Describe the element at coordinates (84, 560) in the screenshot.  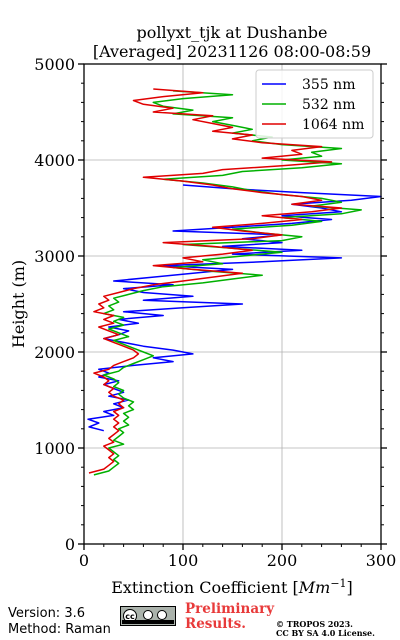
I see `x-tick-label: 0` at that location.